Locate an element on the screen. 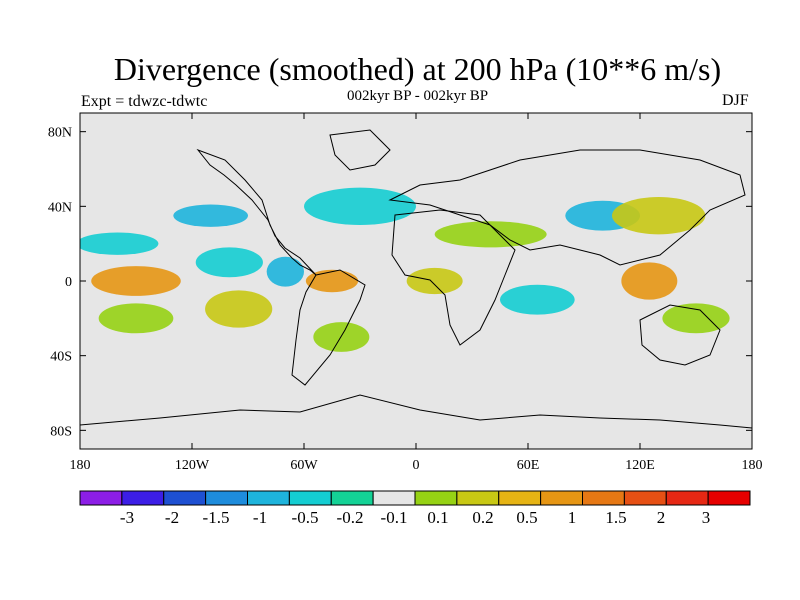 The image size is (800, 600). south-america-coast is located at coordinates (328, 327).